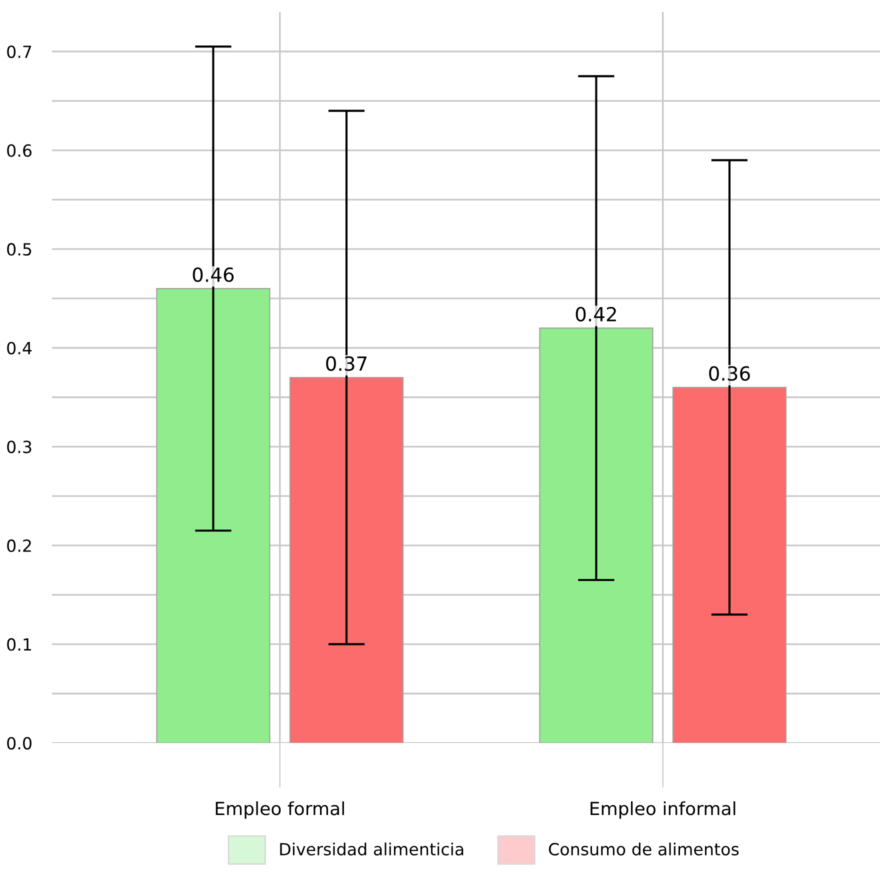  I want to click on data-label: 0.46, so click(213, 274).